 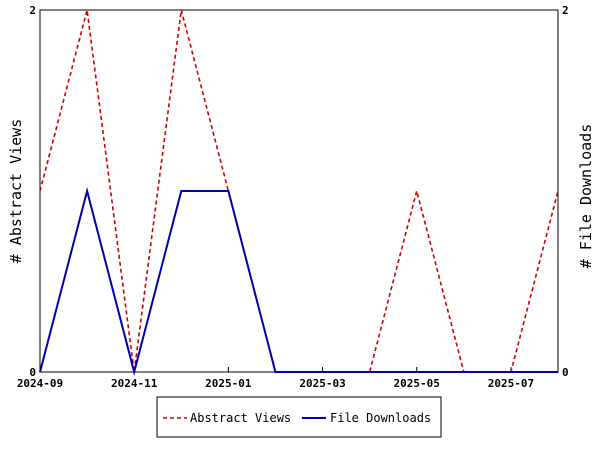 What do you see at coordinates (380, 418) in the screenshot?
I see `legend-label-file-downloads: File Downloads` at bounding box center [380, 418].